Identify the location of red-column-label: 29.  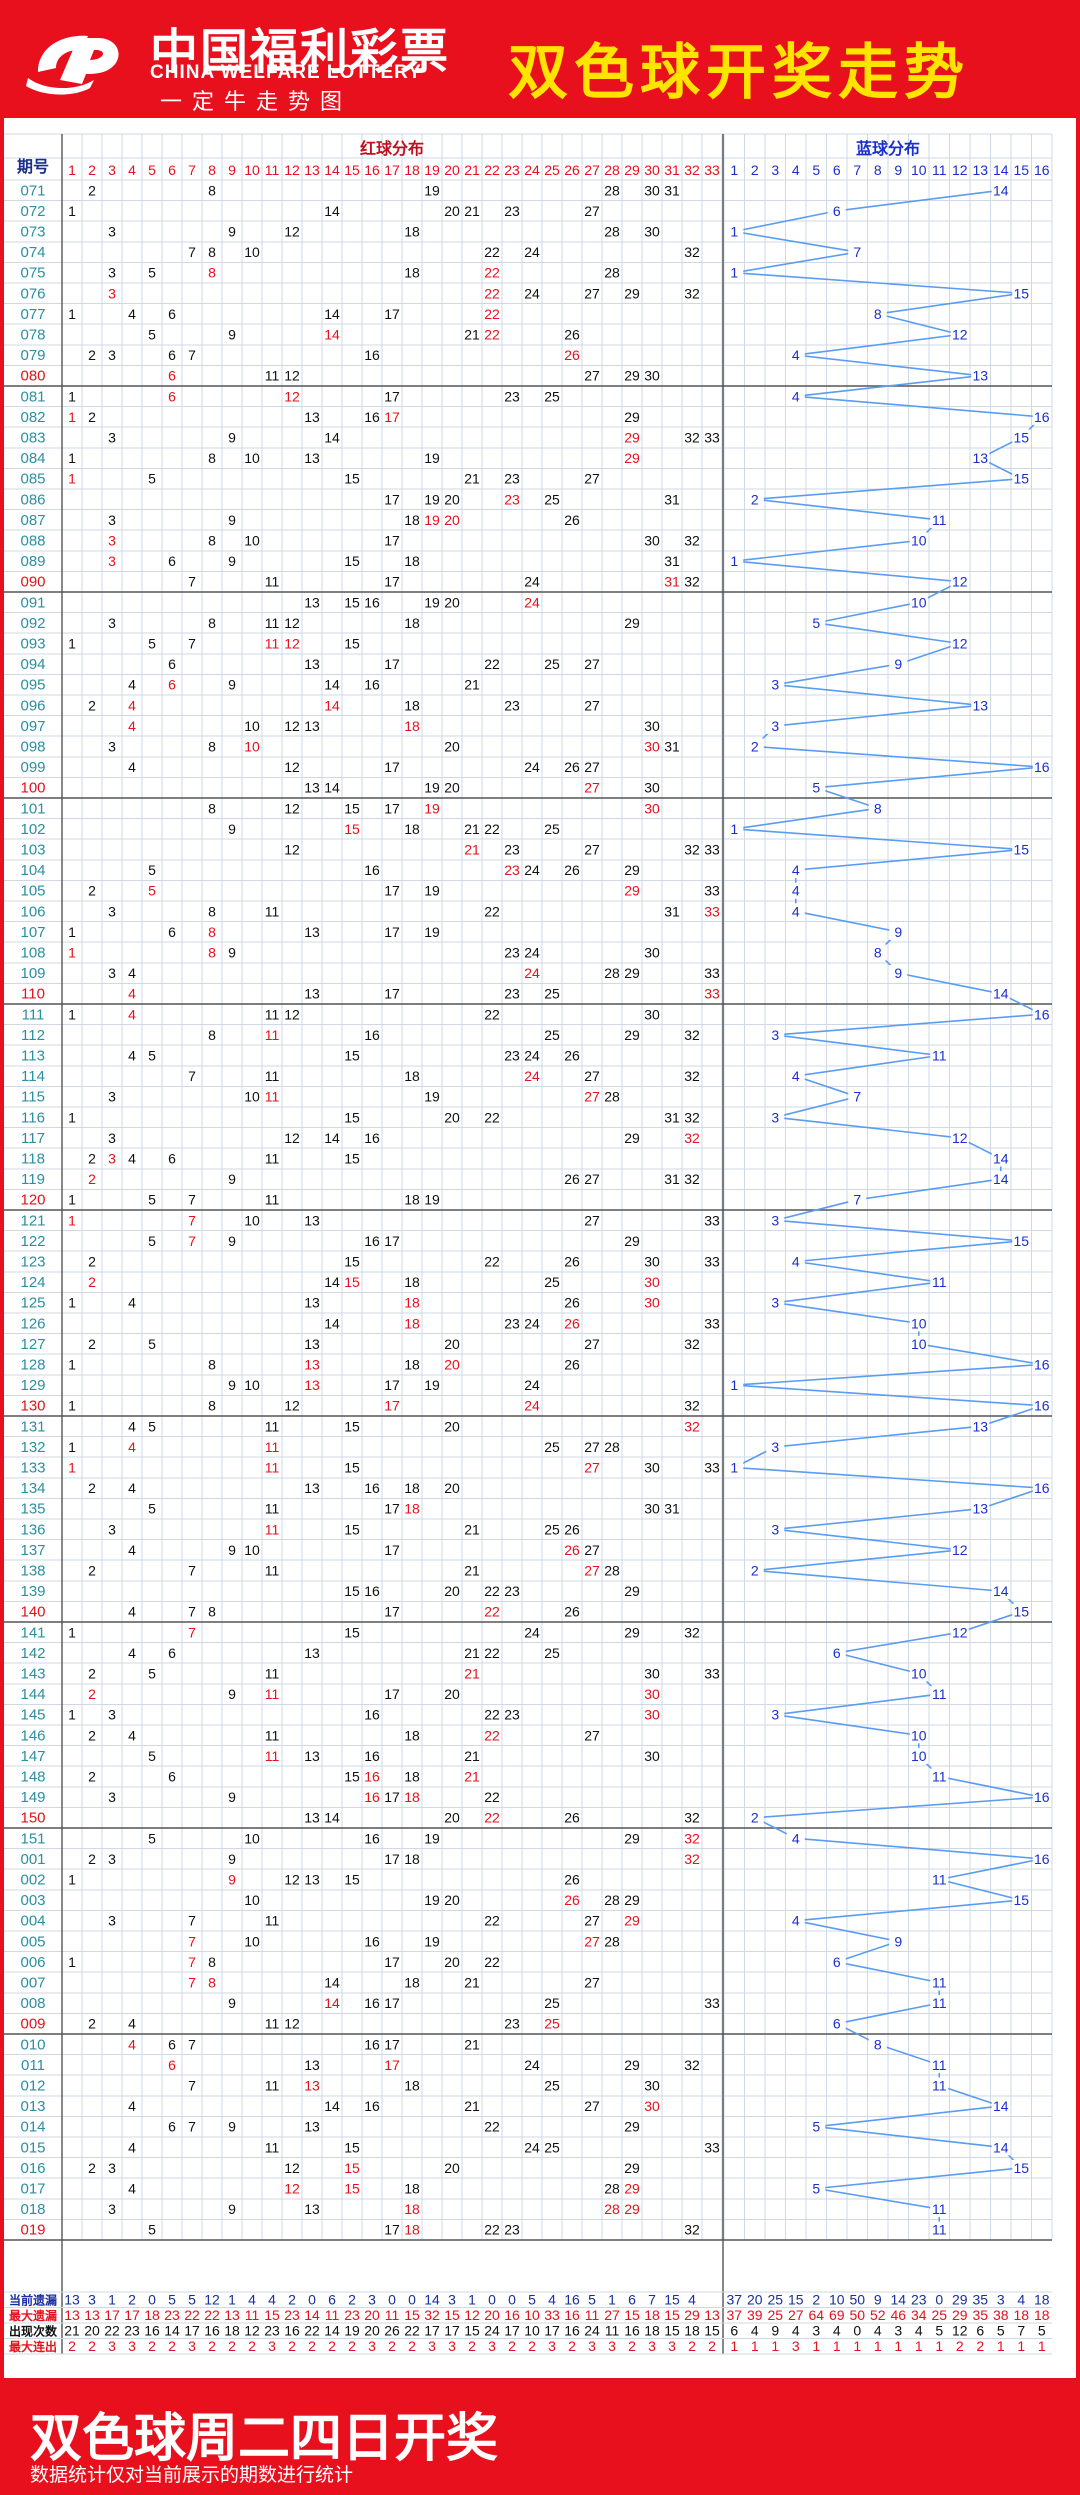
(632, 170).